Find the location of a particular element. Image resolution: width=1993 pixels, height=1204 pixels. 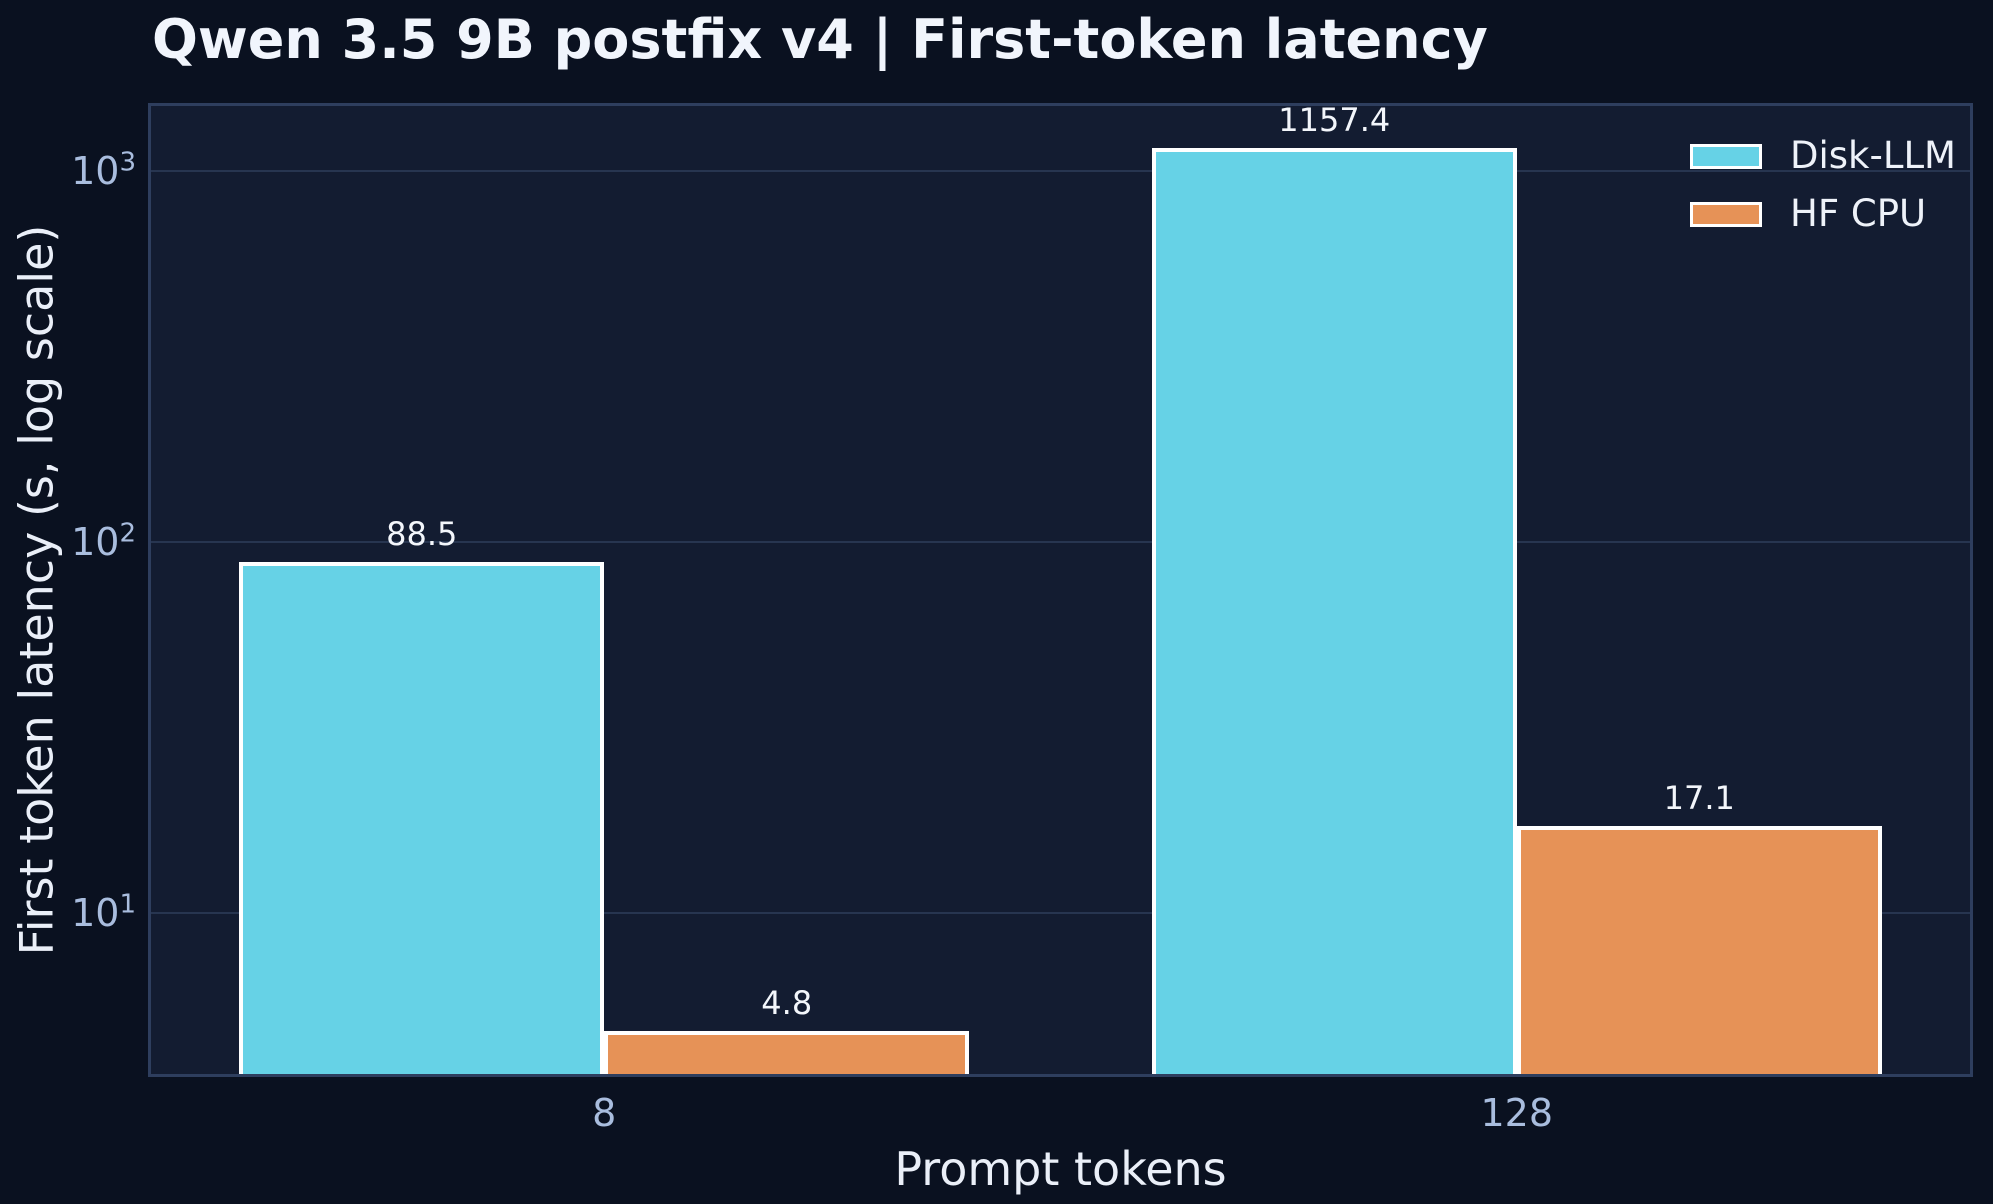

y-tick-label-100: 10² is located at coordinates (103, 541).